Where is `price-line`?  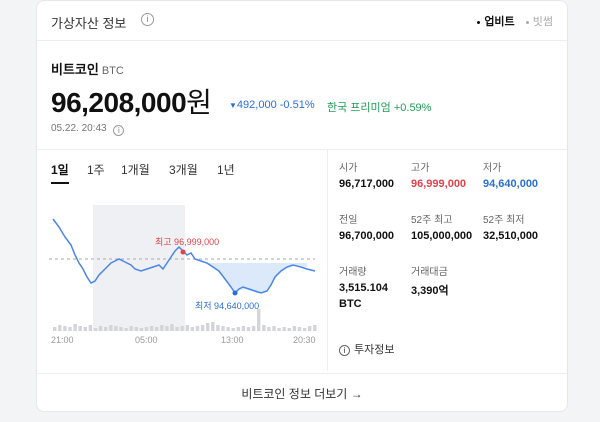
price-line is located at coordinates (184, 256).